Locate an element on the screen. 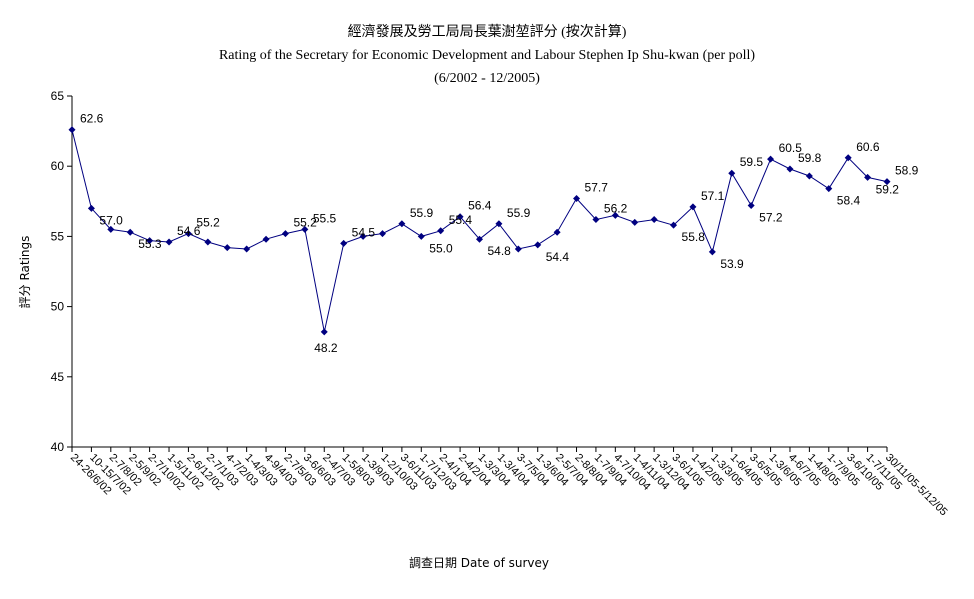 The height and width of the screenshot is (599, 974). data-label: 58.9 is located at coordinates (907, 171).